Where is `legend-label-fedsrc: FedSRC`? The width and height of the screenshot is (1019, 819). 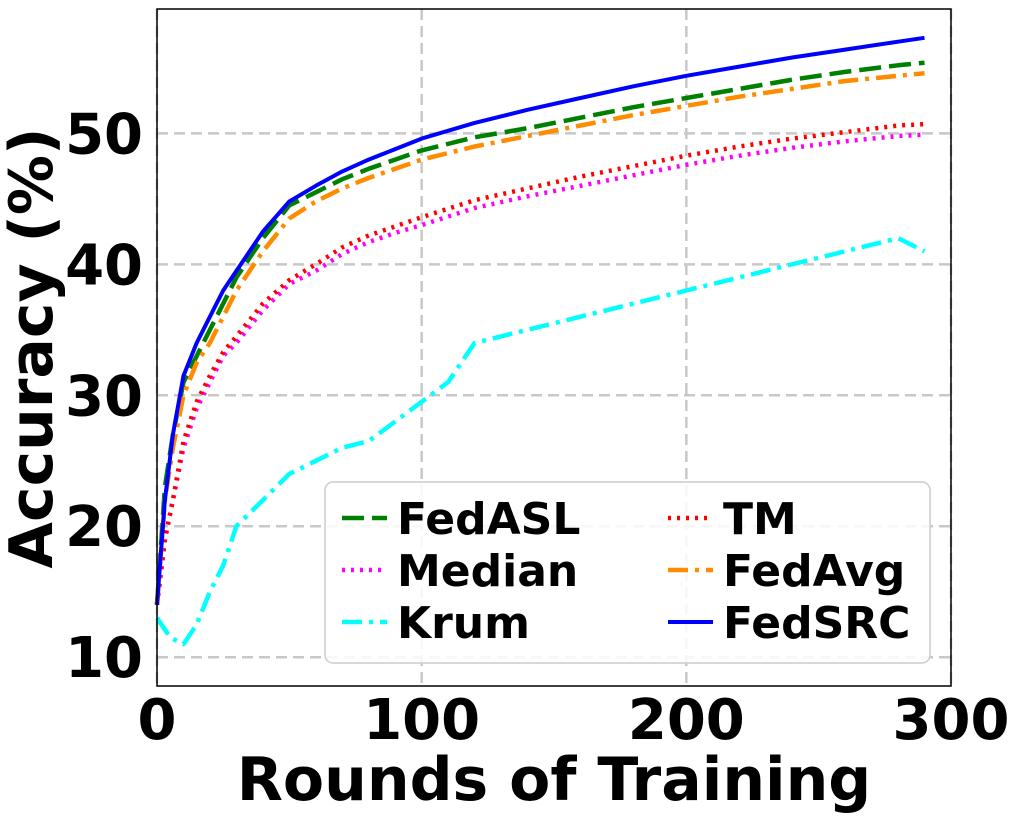 legend-label-fedsrc: FedSRC is located at coordinates (816, 623).